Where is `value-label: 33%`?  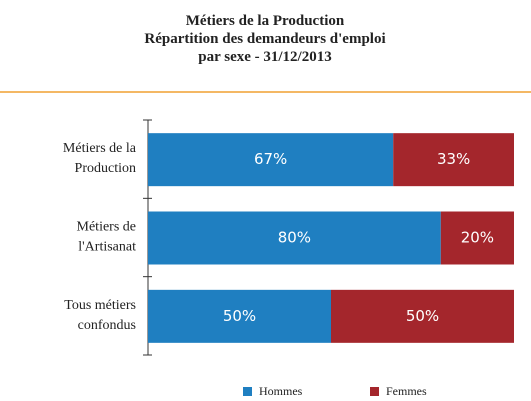
value-label: 33% is located at coordinates (453, 159).